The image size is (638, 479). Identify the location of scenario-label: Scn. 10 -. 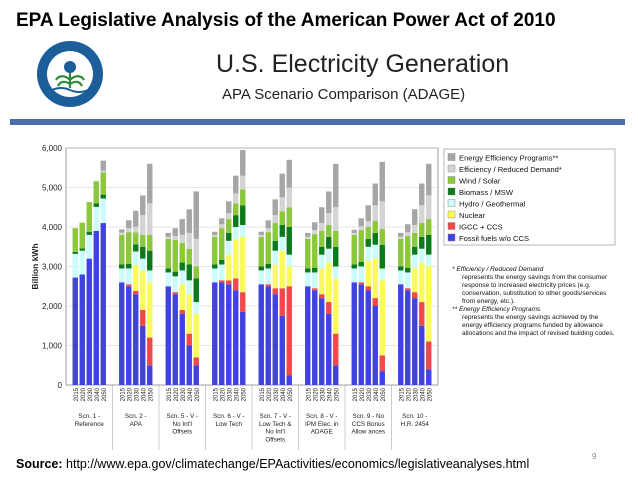
(414, 416).